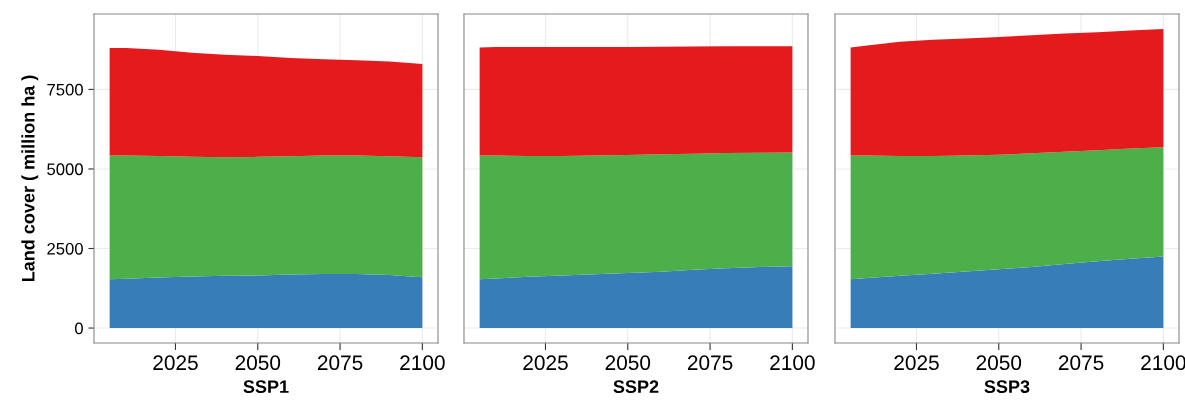 Image resolution: width=1185 pixels, height=410 pixels. Describe the element at coordinates (266, 387) in the screenshot. I see `x-axis-title: SSP1` at that location.